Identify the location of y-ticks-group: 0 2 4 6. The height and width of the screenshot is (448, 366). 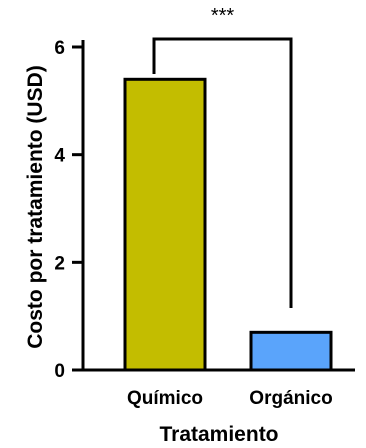
(68, 210).